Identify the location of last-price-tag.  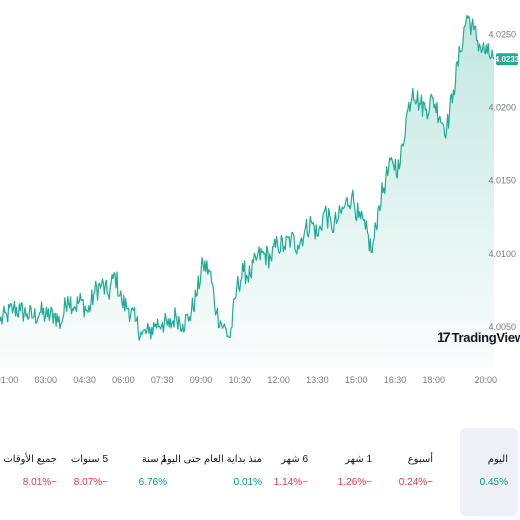
(507, 59).